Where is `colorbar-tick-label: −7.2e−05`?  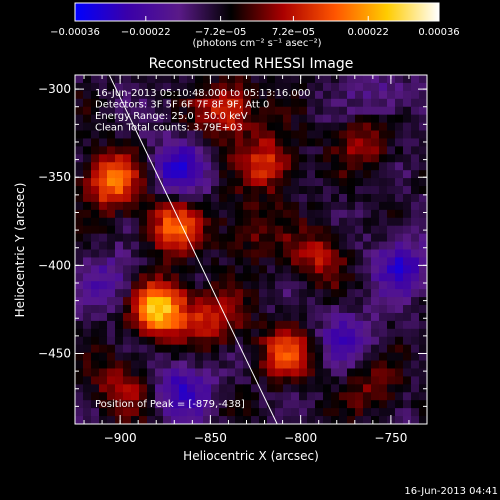 colorbar-tick-label: −7.2e−05 is located at coordinates (221, 32).